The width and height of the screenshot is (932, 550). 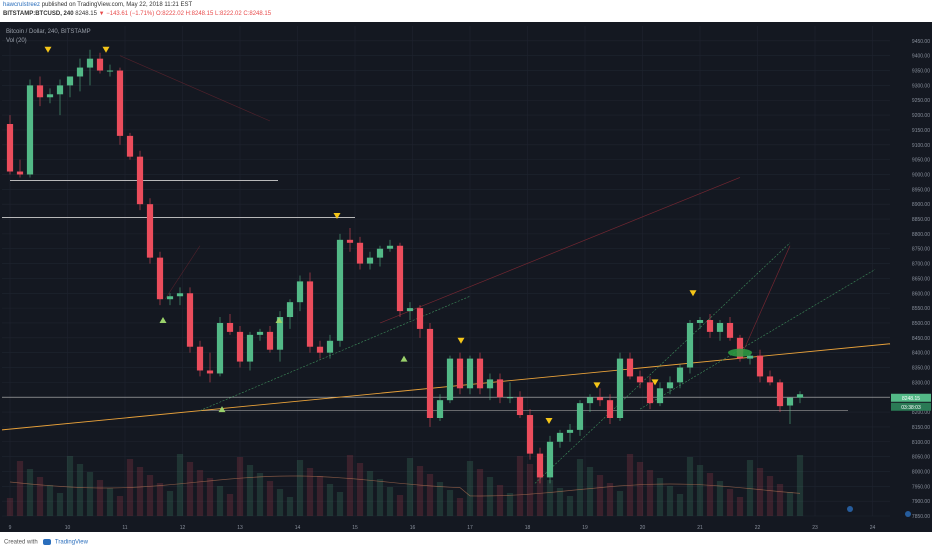 What do you see at coordinates (908, 514) in the screenshot?
I see `auto-scale-icon` at bounding box center [908, 514].